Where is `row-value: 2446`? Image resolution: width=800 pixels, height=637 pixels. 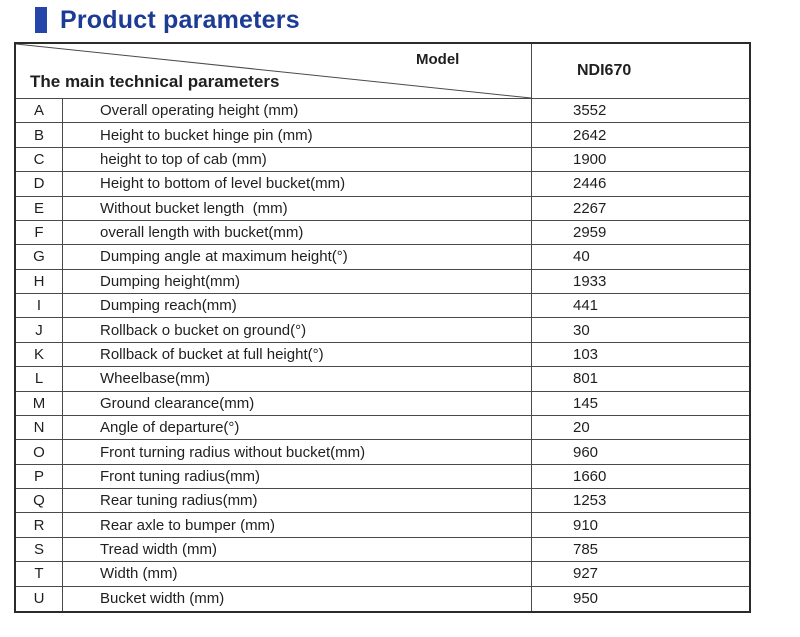 row-value: 2446 is located at coordinates (590, 184).